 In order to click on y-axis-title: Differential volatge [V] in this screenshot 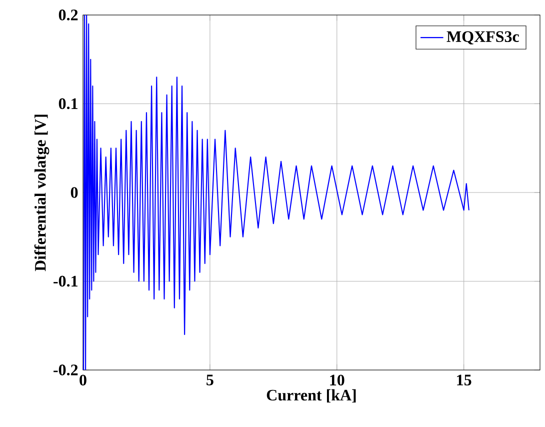, I will do `click(42, 193)`.